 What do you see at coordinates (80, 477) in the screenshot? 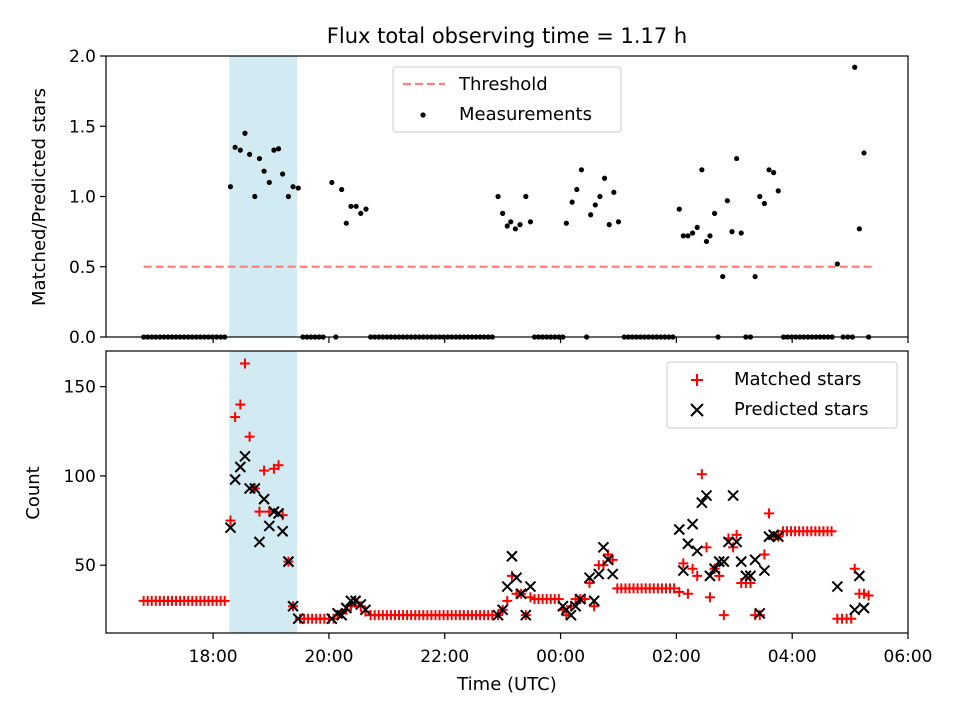
I see `bottom-y-tick-label: 100` at bounding box center [80, 477].